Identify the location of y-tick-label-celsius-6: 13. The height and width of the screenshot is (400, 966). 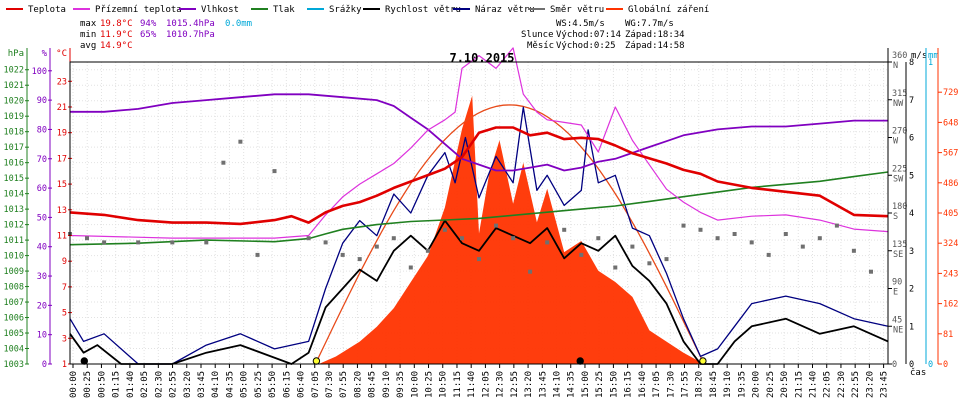
(62, 211).